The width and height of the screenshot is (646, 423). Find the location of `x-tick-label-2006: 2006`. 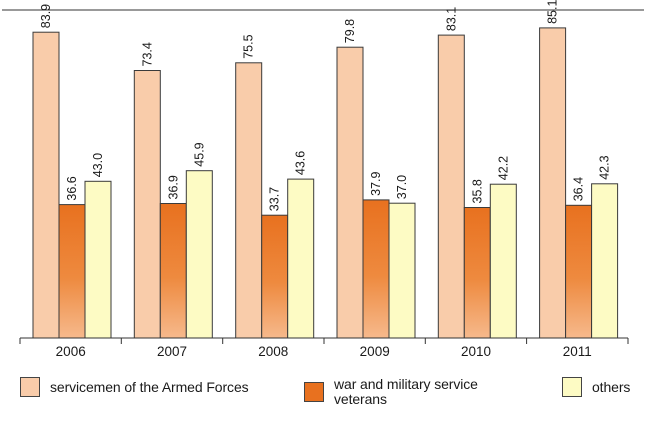

x-tick-label-2006: 2006 is located at coordinates (71, 351).